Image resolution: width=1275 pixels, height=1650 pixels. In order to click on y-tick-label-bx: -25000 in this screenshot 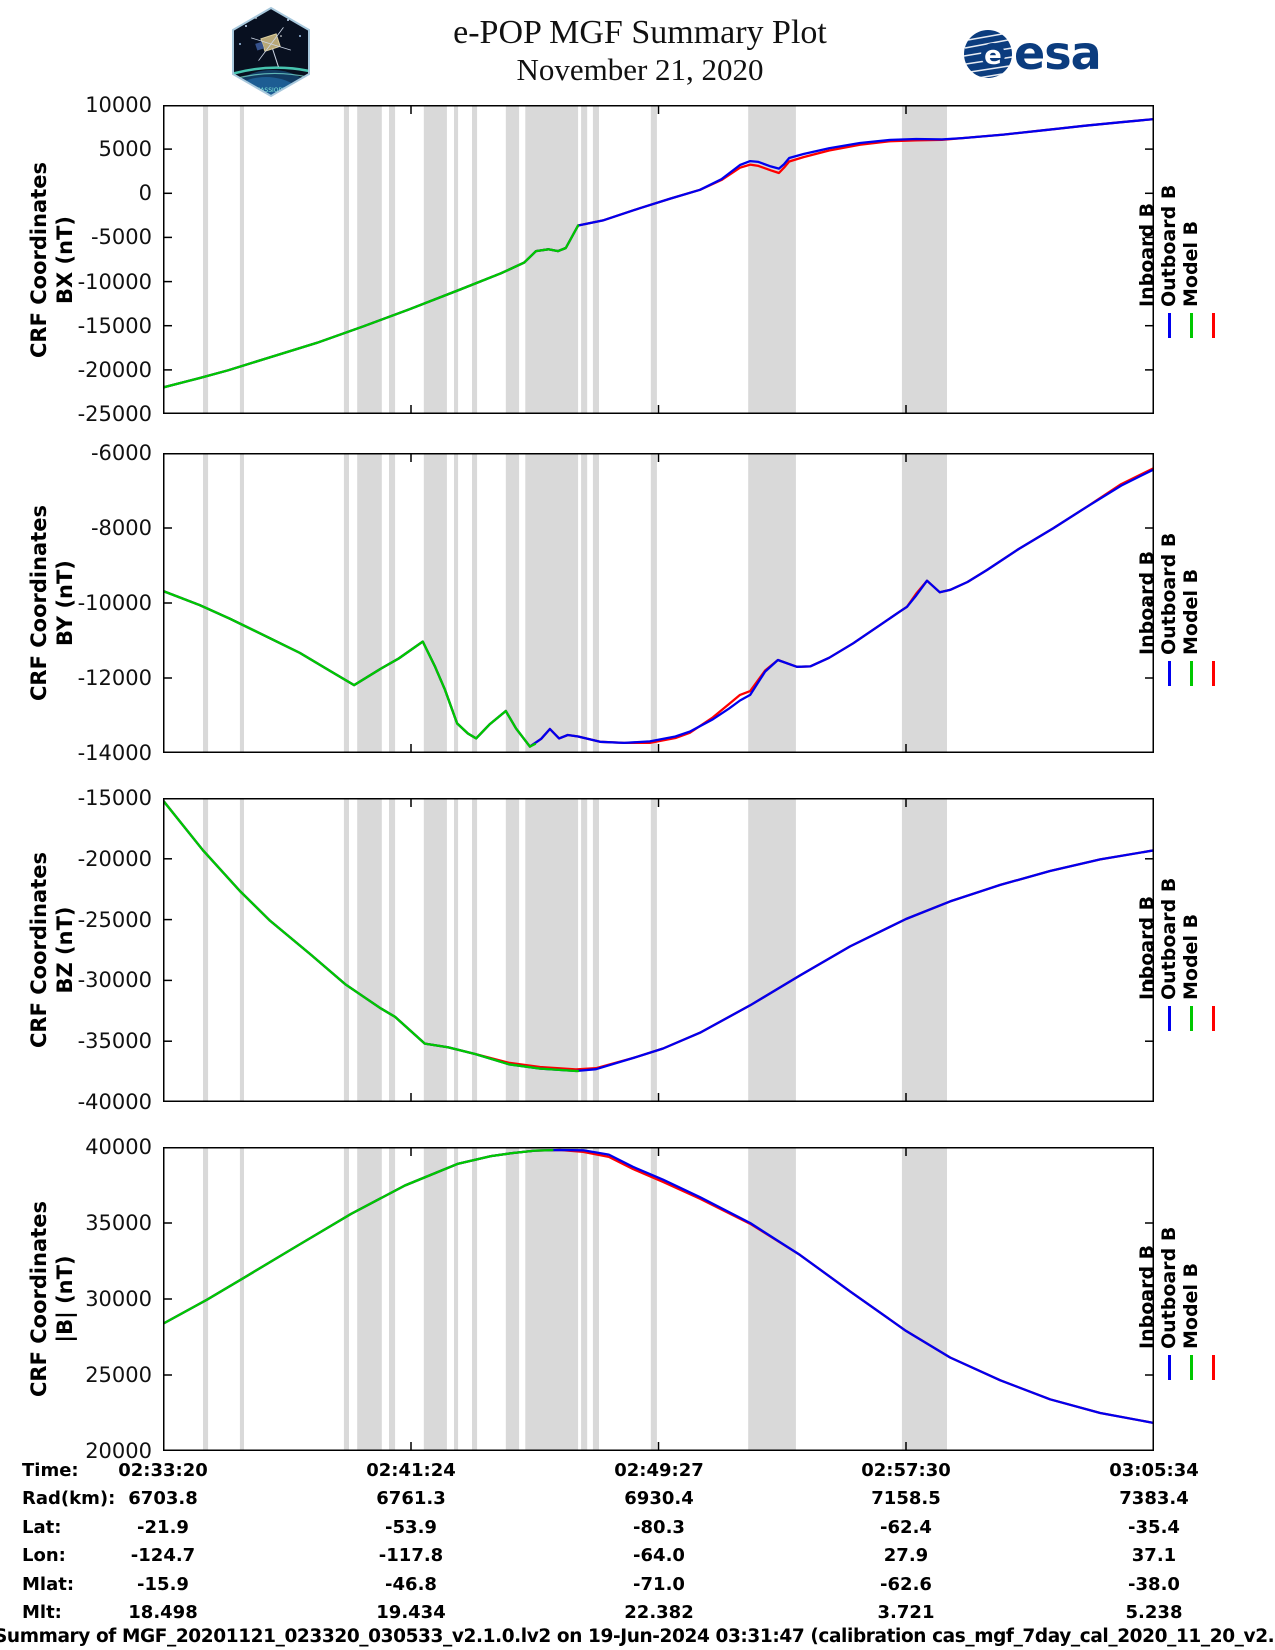, I will do `click(114, 414)`.